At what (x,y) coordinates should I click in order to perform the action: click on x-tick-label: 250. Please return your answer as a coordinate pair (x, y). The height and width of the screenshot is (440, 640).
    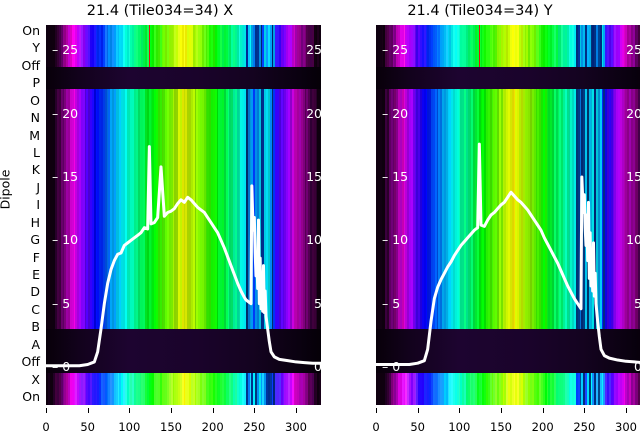
    Looking at the image, I should click on (254, 427).